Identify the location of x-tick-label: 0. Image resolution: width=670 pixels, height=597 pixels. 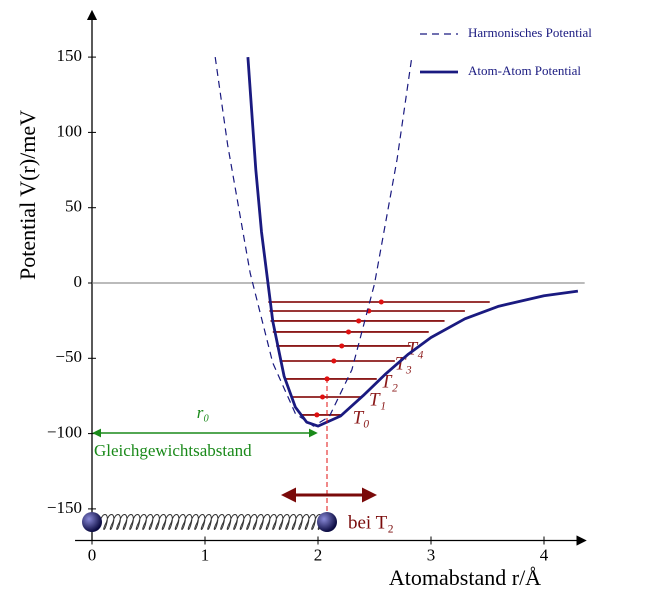
(92, 554).